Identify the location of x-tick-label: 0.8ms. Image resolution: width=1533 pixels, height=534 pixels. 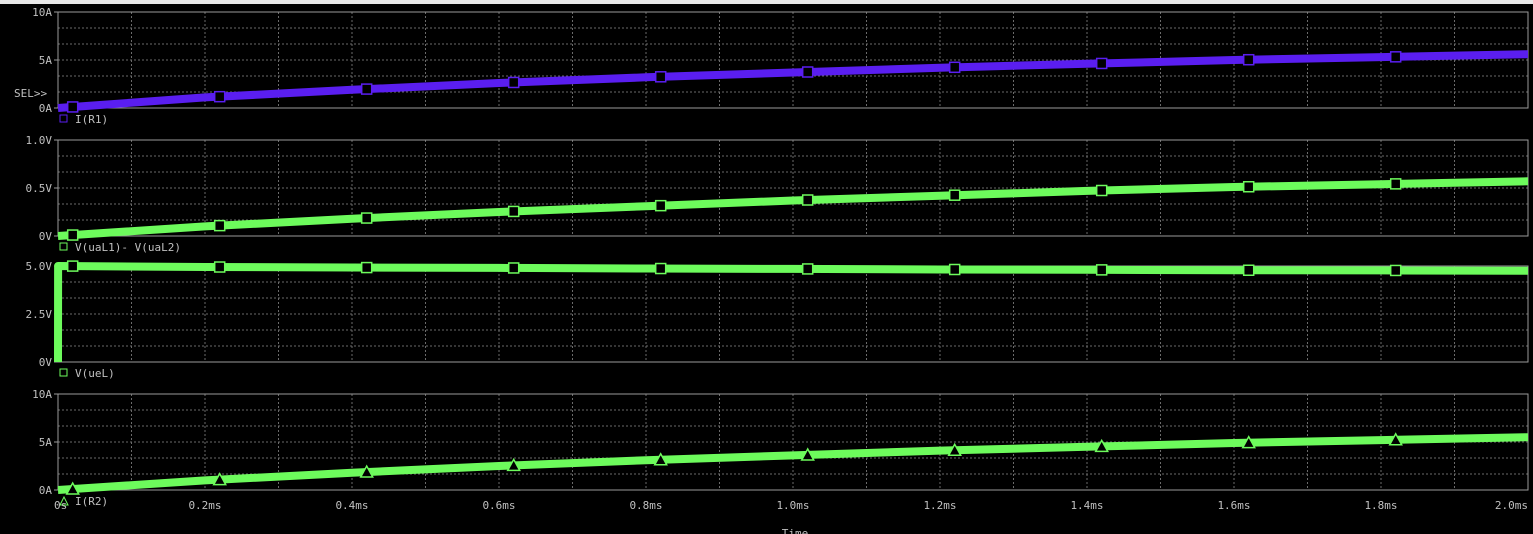
(645, 505).